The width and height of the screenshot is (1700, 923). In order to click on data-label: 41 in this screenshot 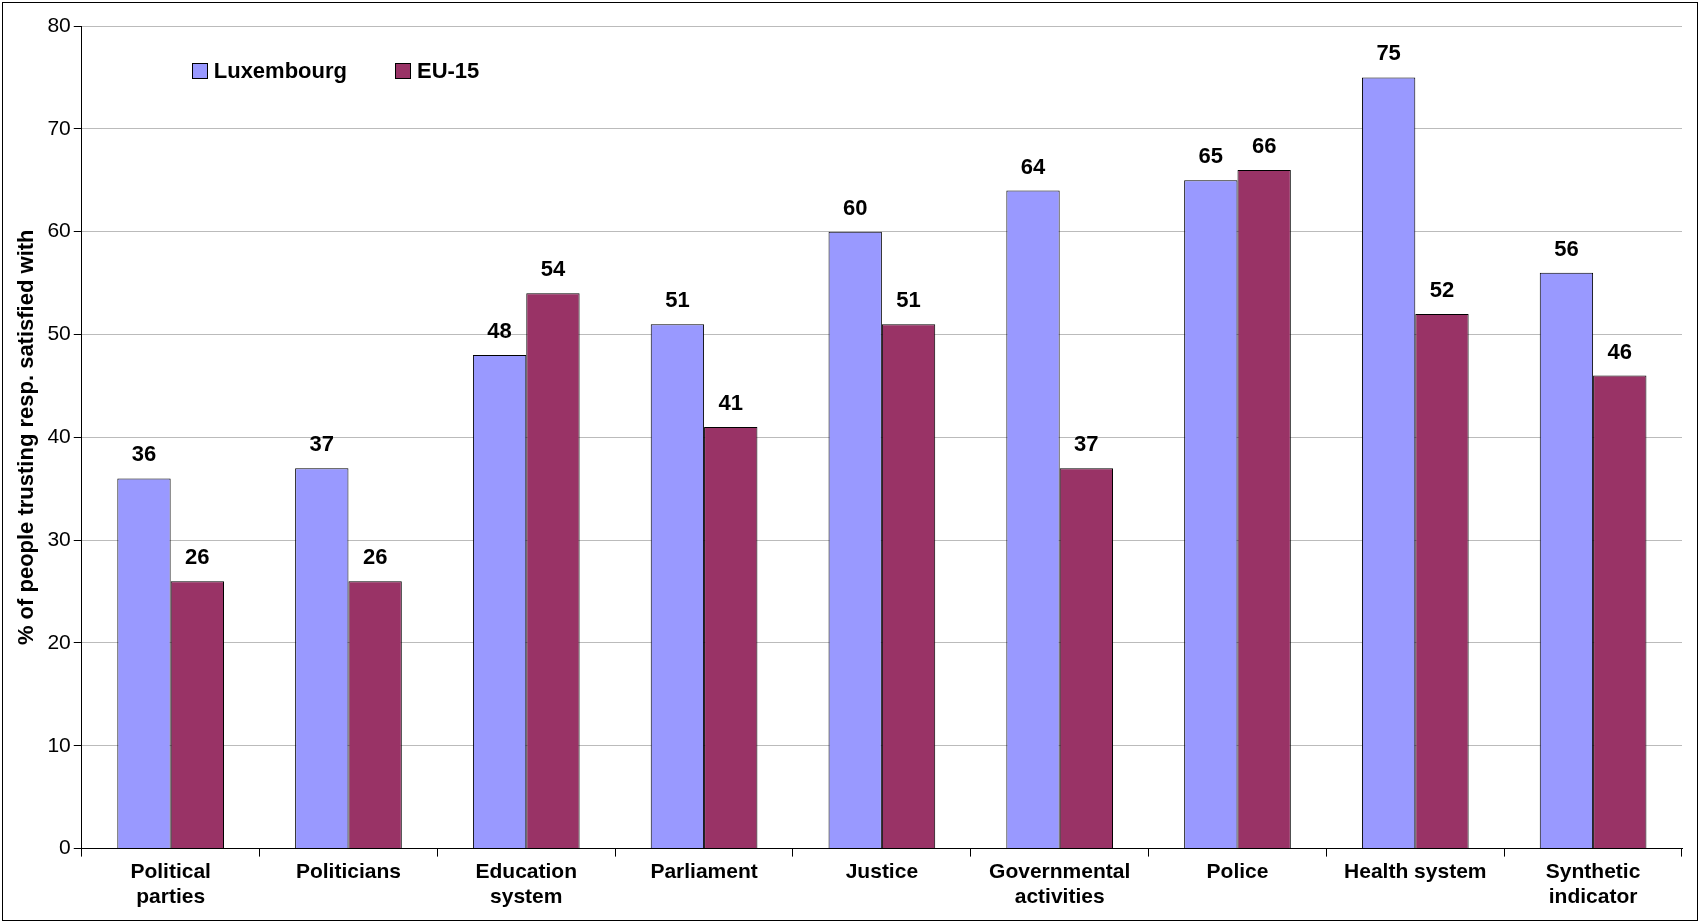, I will do `click(730, 403)`.